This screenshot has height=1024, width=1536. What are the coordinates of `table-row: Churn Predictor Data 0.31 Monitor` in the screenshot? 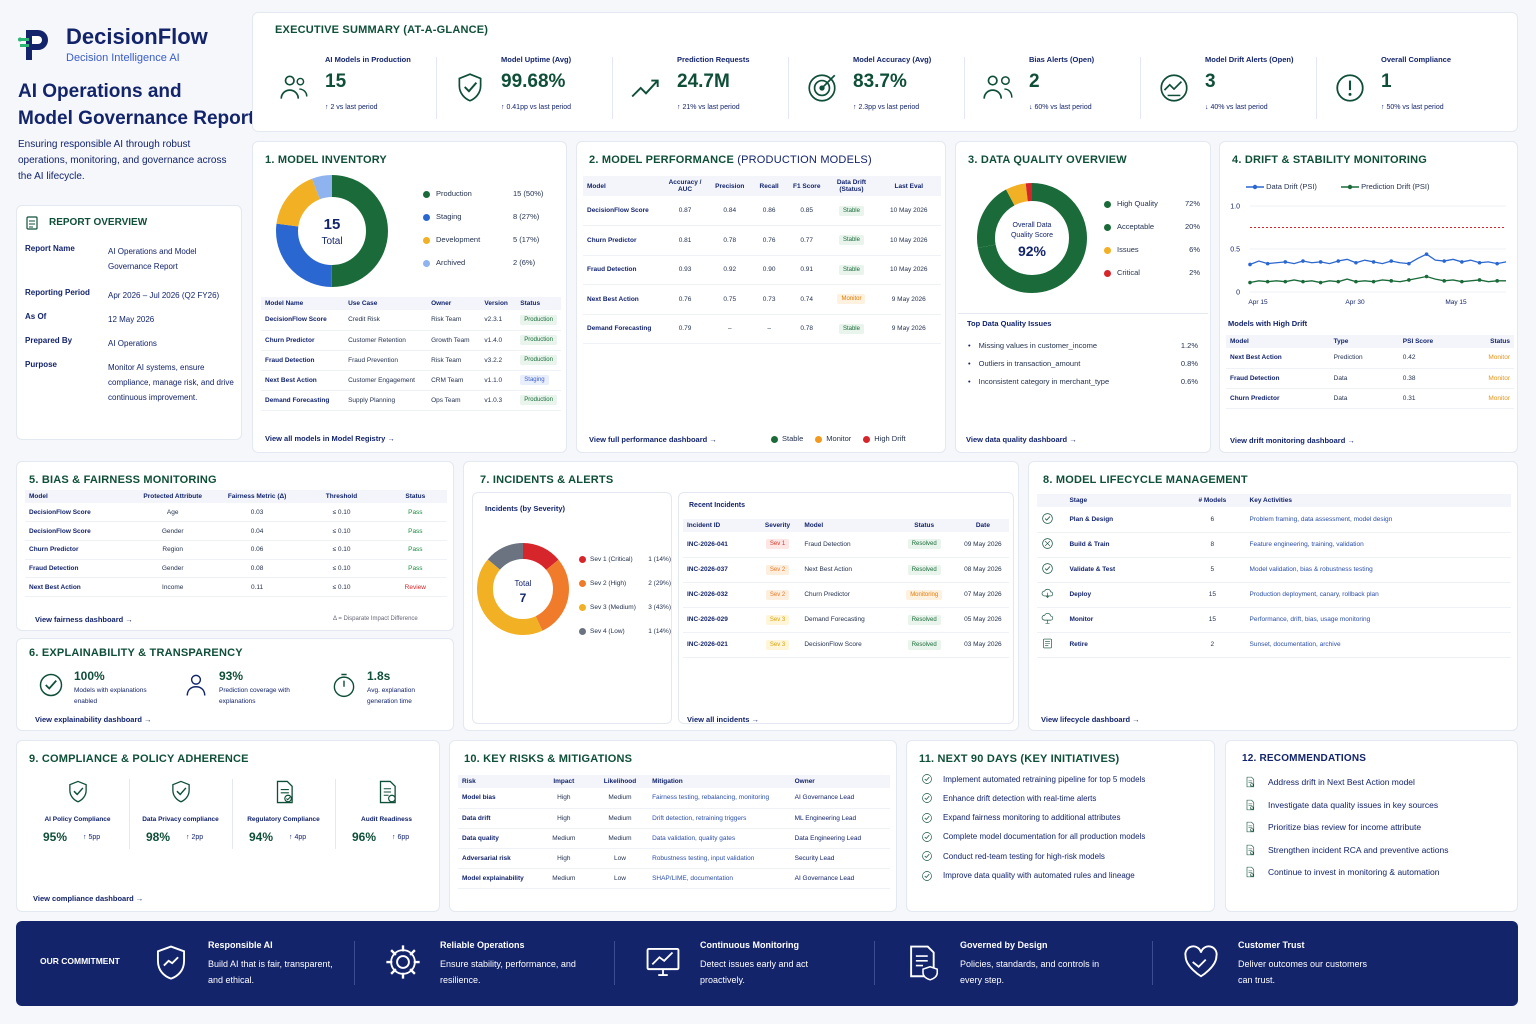 It's located at (1370, 398).